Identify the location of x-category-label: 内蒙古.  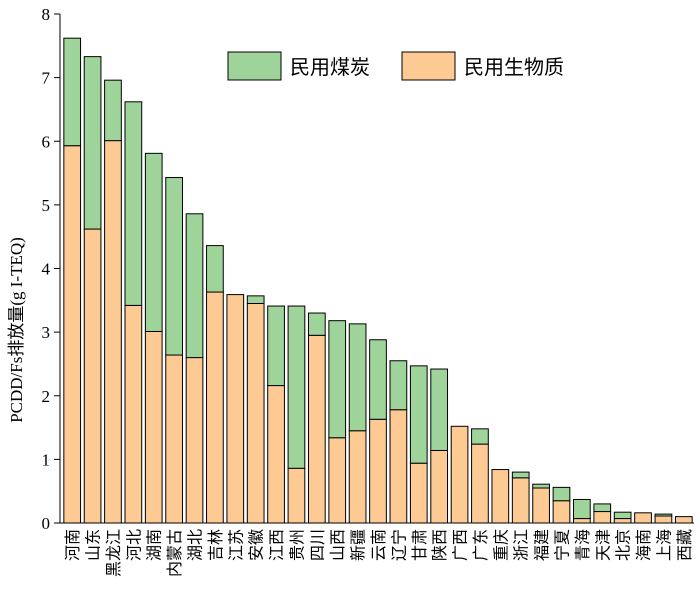
(174, 553).